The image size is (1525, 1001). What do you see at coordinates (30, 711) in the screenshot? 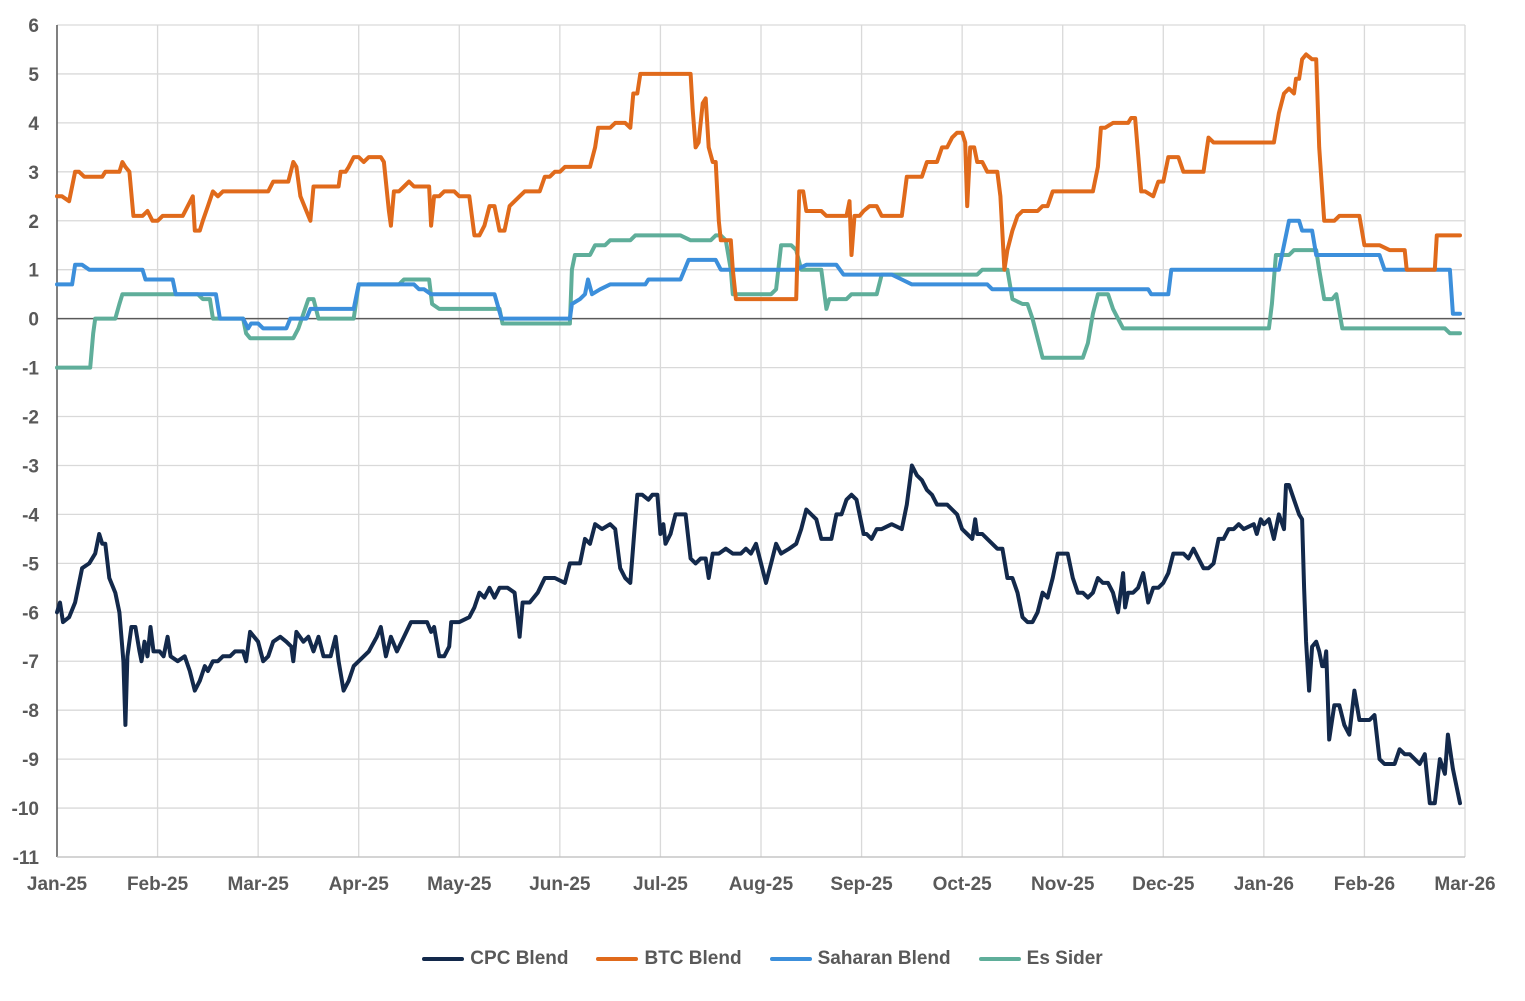
I see `y-tick-label: -8` at bounding box center [30, 711].